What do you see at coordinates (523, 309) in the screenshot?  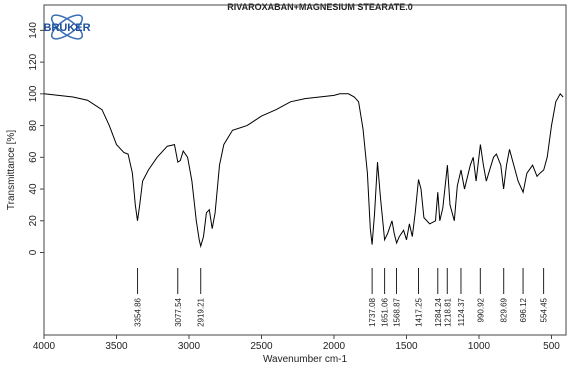 I see `peak-label: 696.12` at bounding box center [523, 309].